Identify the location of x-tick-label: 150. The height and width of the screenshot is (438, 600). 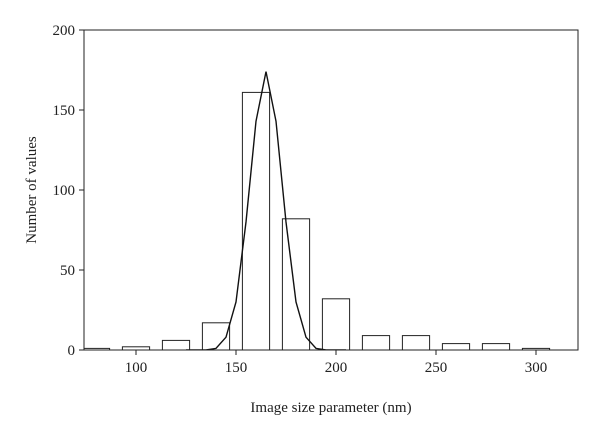
(236, 368).